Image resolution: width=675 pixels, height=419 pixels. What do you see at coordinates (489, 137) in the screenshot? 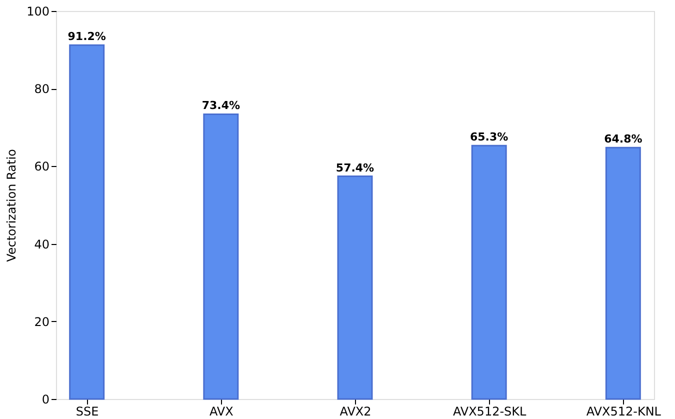
I see `data-label: 65.3%` at bounding box center [489, 137].